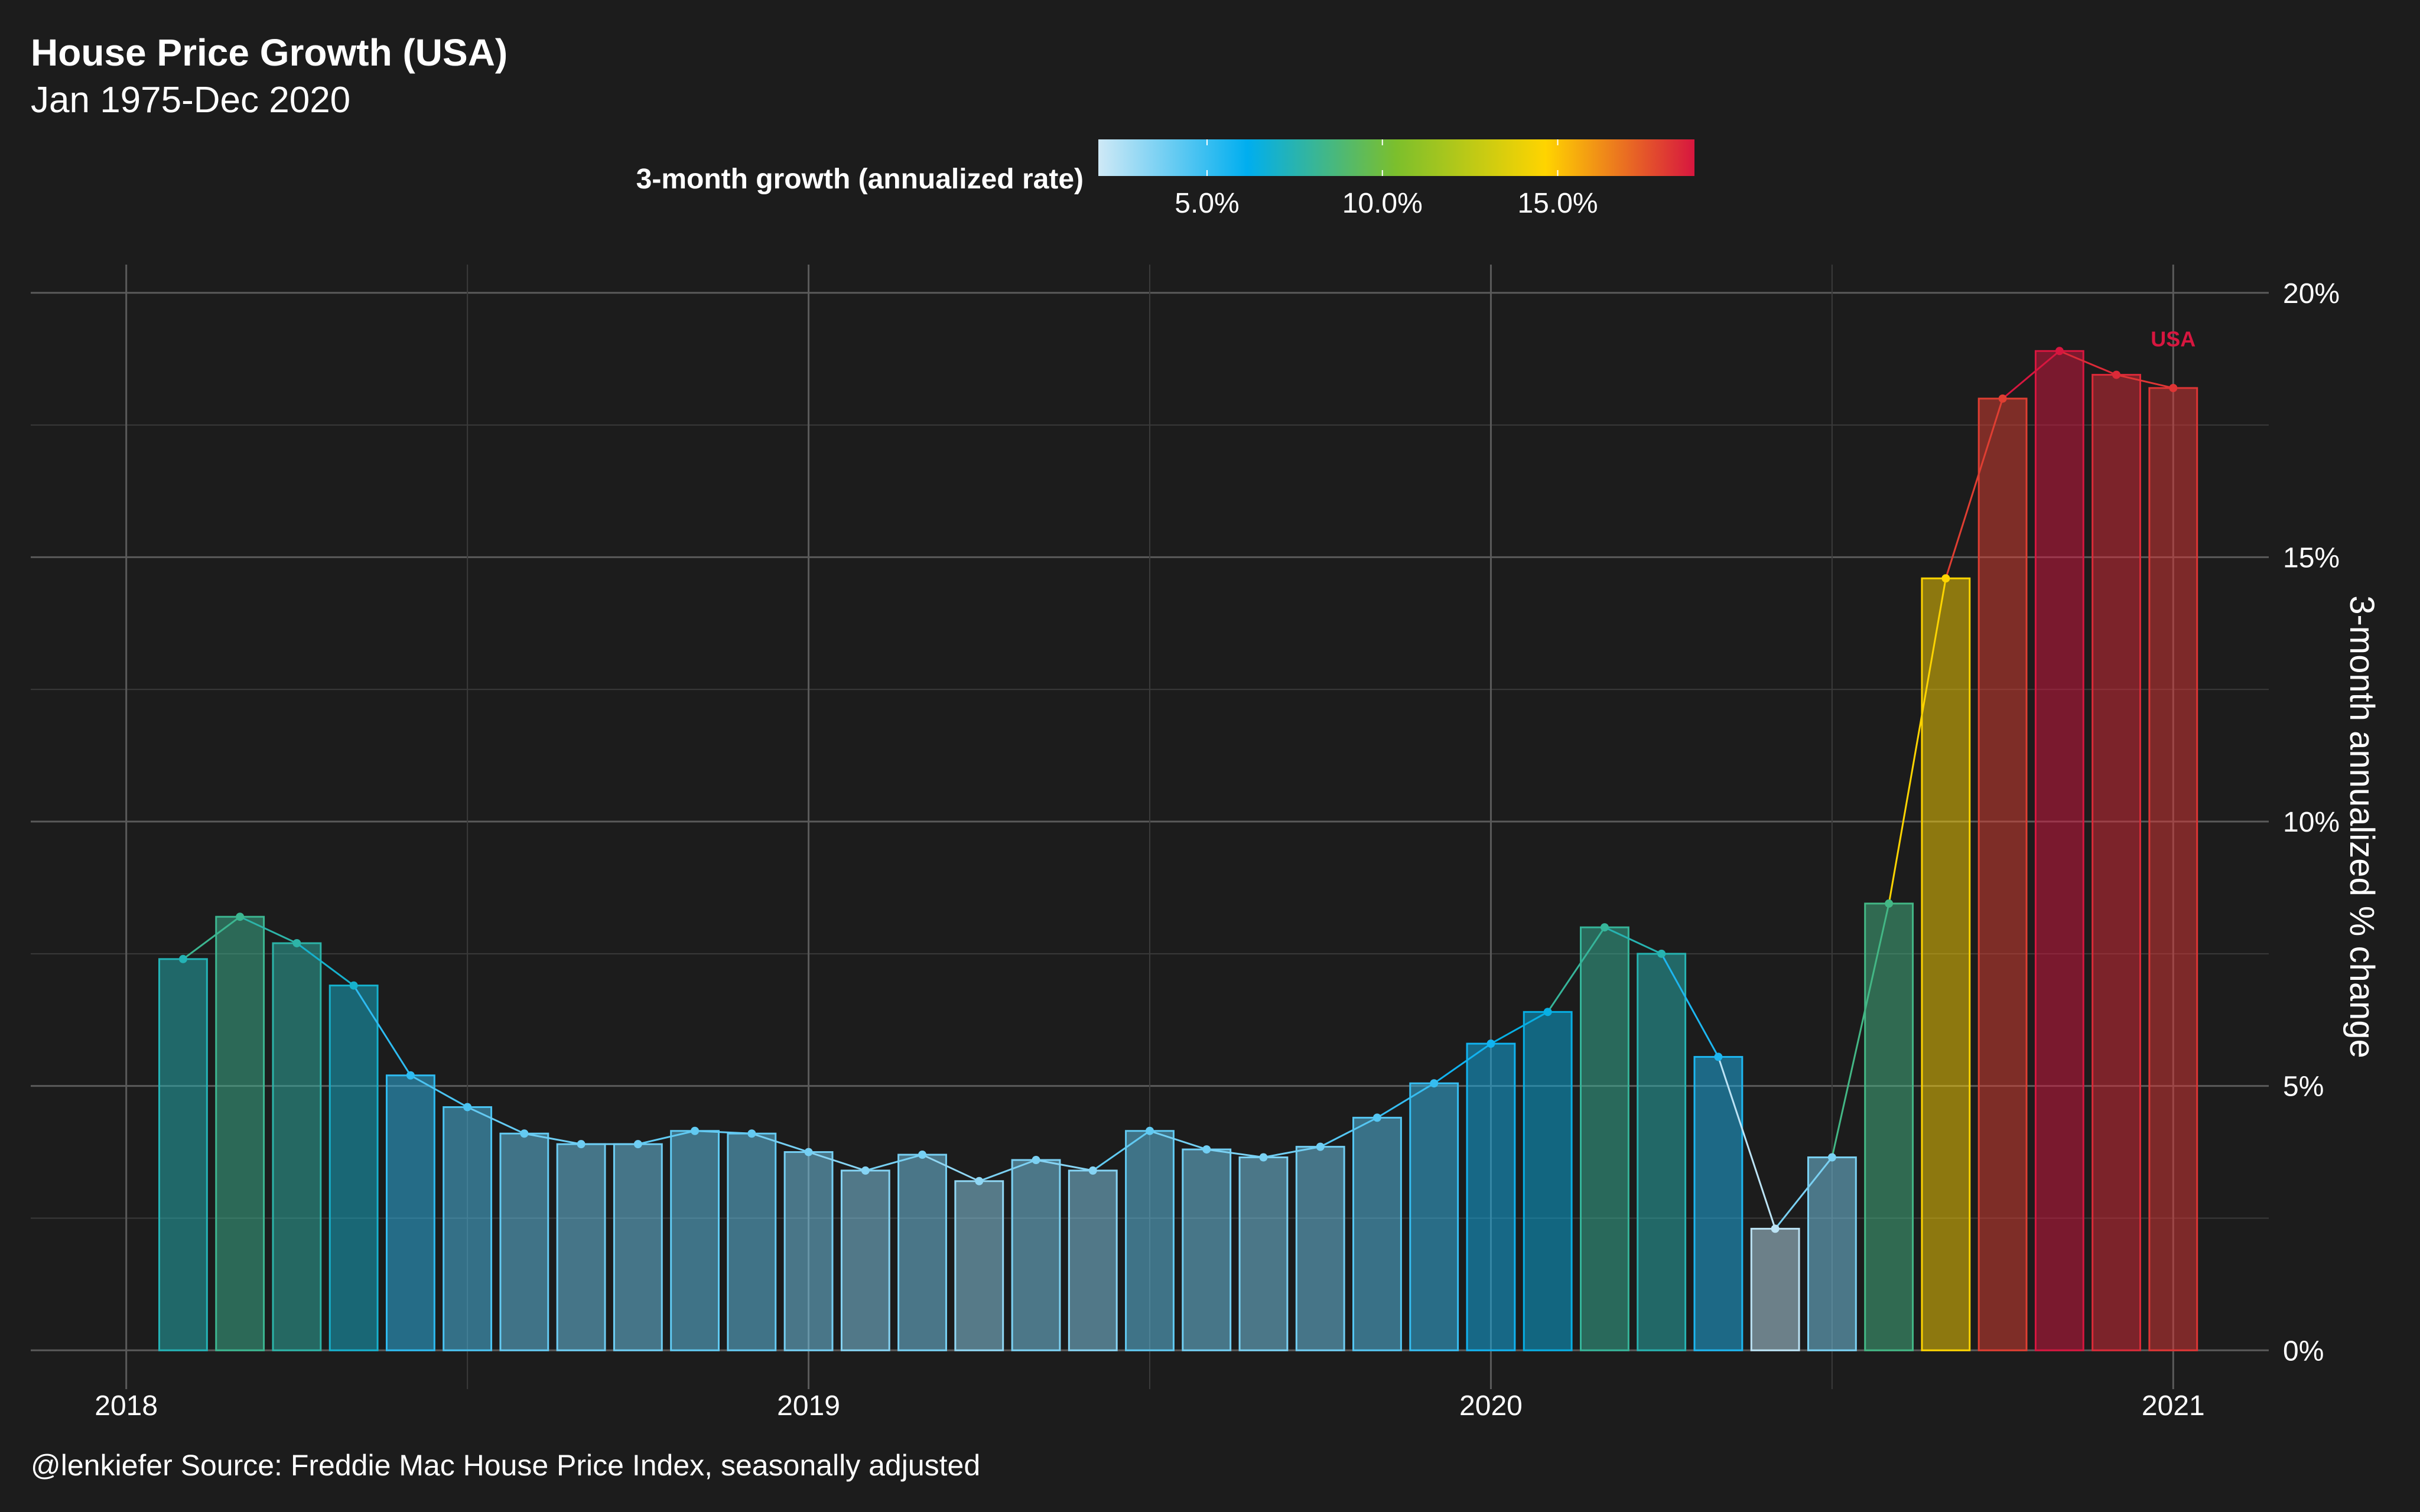 The height and width of the screenshot is (1512, 2420). What do you see at coordinates (1491, 1406) in the screenshot?
I see `x-tick-label: 2020` at bounding box center [1491, 1406].